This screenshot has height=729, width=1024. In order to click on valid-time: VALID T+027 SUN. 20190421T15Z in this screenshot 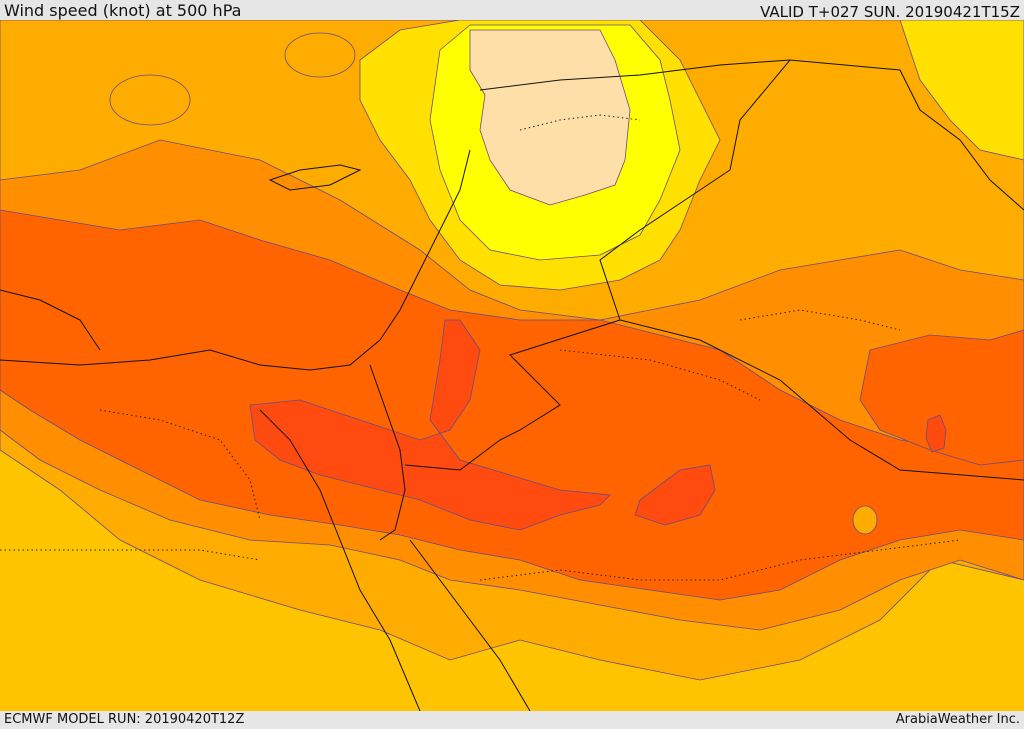, I will do `click(890, 12)`.